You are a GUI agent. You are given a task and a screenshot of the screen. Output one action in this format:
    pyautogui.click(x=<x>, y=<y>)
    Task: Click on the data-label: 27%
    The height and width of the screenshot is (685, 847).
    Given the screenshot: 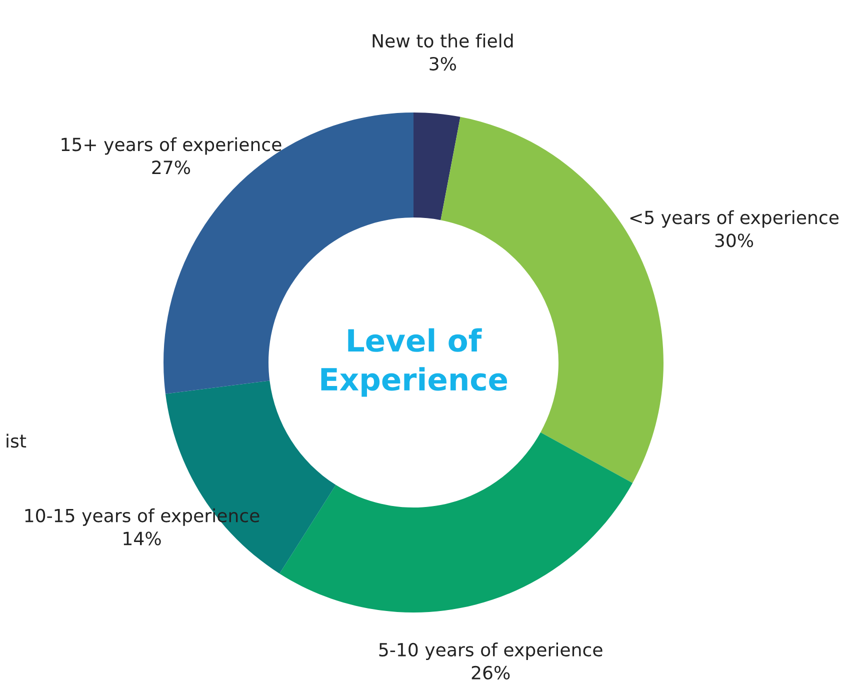 What is the action you would take?
    pyautogui.click(x=171, y=167)
    